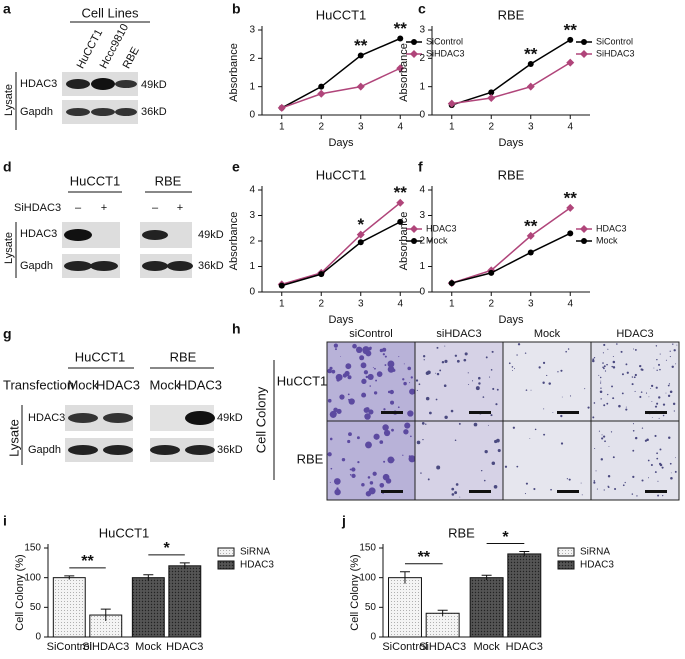 This screenshot has width=685, height=659. Describe the element at coordinates (615, 53) in the screenshot. I see `legend-label: SiHDAC3` at that location.